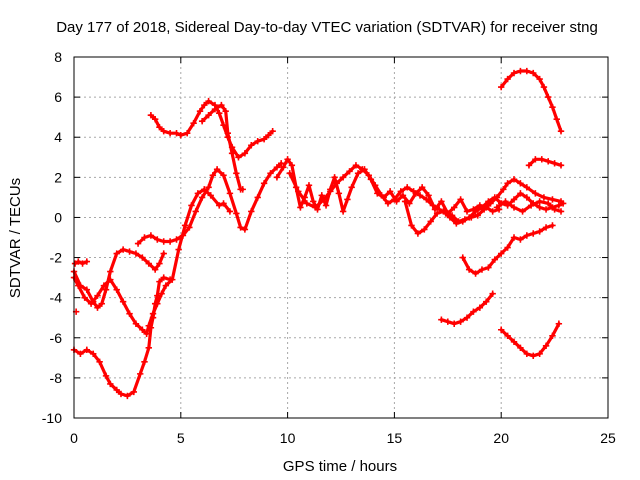 This screenshot has height=480, width=640. I want to click on series-arc-m, so click(545, 162).